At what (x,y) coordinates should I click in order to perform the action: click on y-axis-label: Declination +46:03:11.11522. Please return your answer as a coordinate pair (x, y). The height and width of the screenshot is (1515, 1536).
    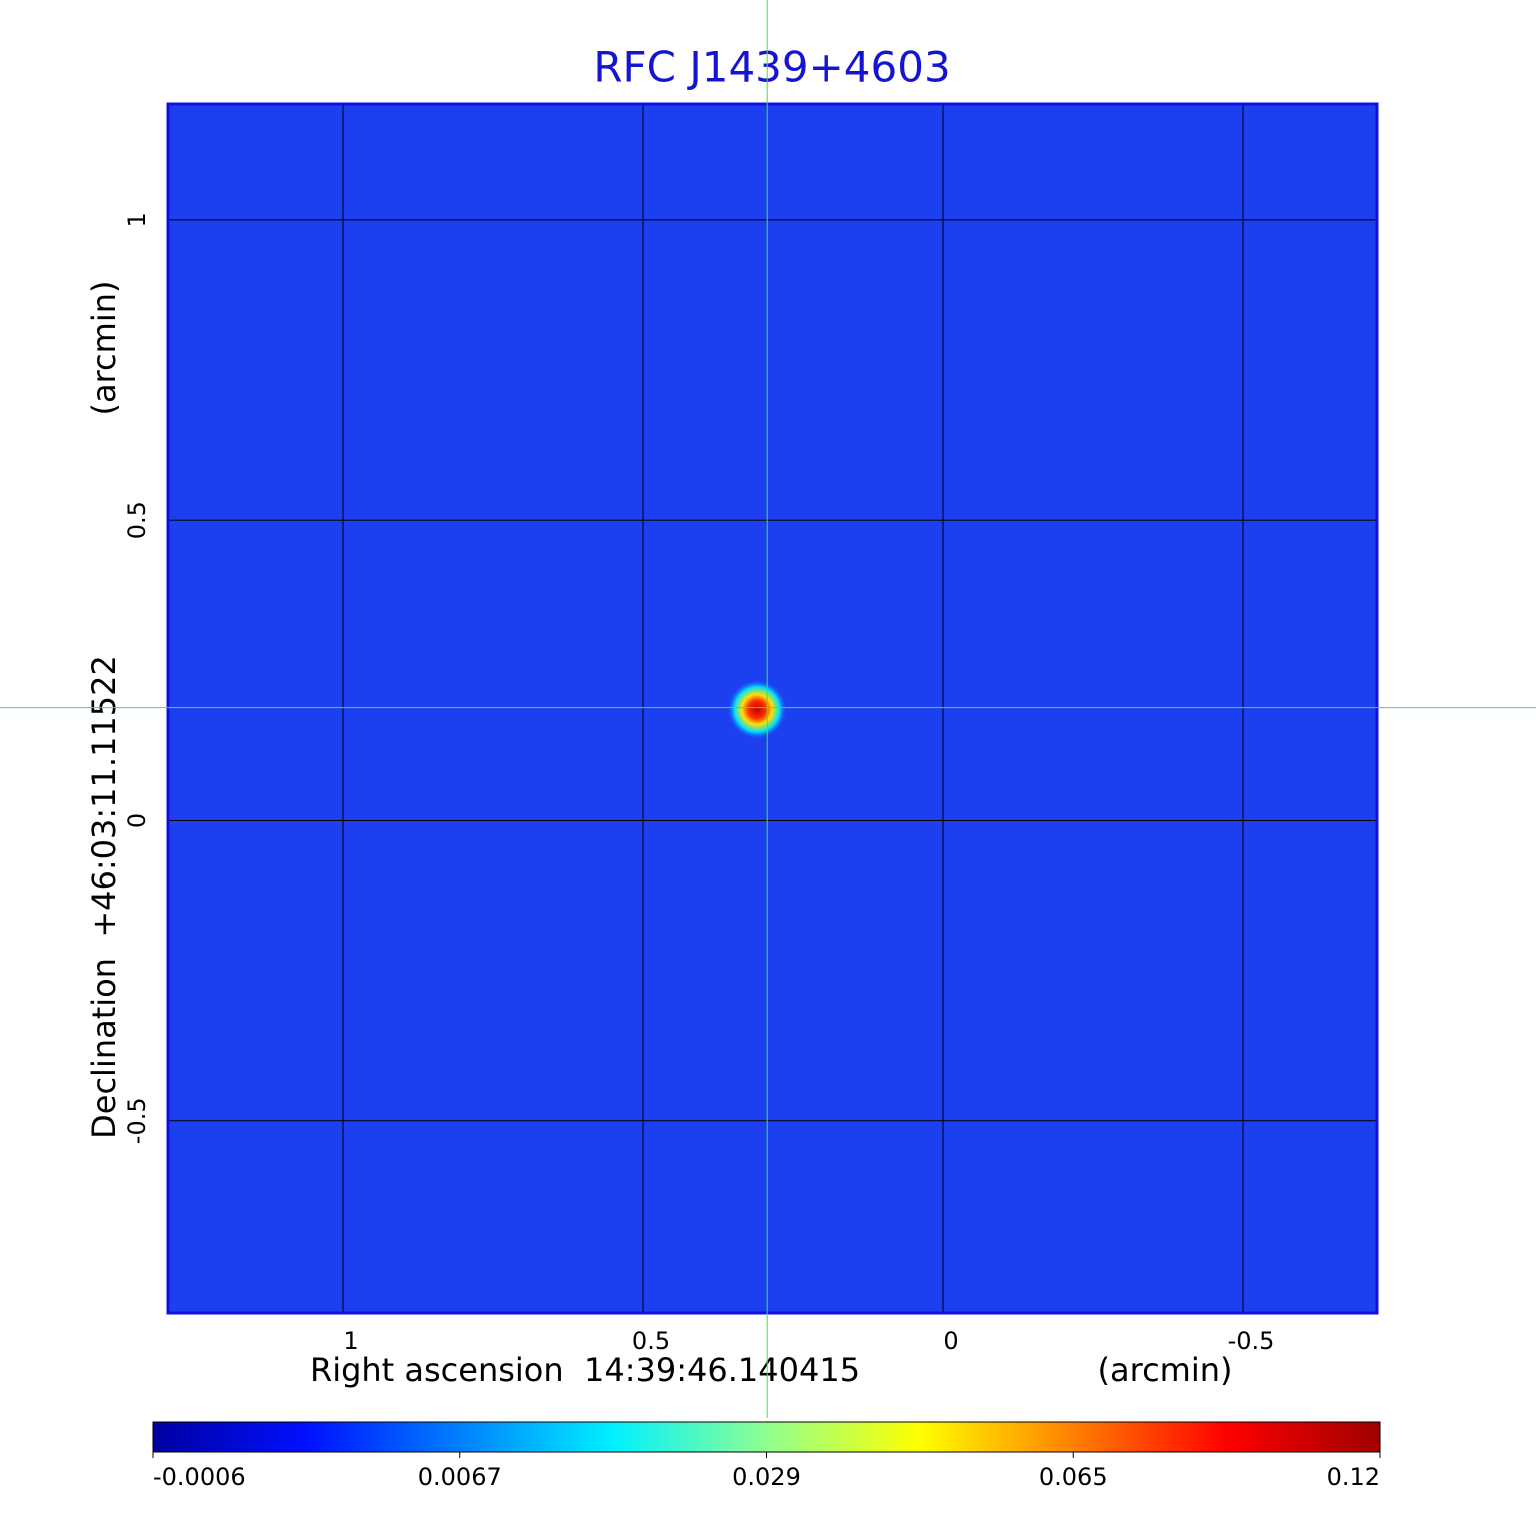
    Looking at the image, I should click on (104, 897).